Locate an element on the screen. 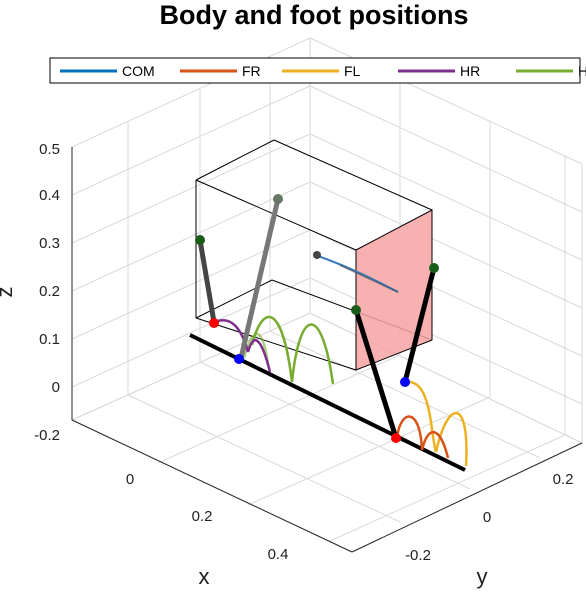  y-ticks: -0.2 0 0.2 is located at coordinates (489, 517).